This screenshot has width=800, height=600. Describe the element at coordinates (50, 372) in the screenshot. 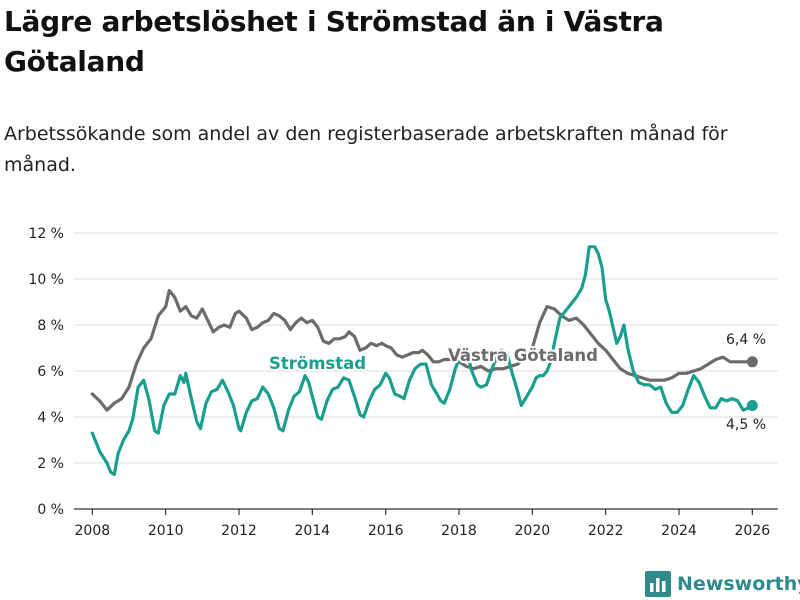

I see `y-tick-label: 6 %` at that location.